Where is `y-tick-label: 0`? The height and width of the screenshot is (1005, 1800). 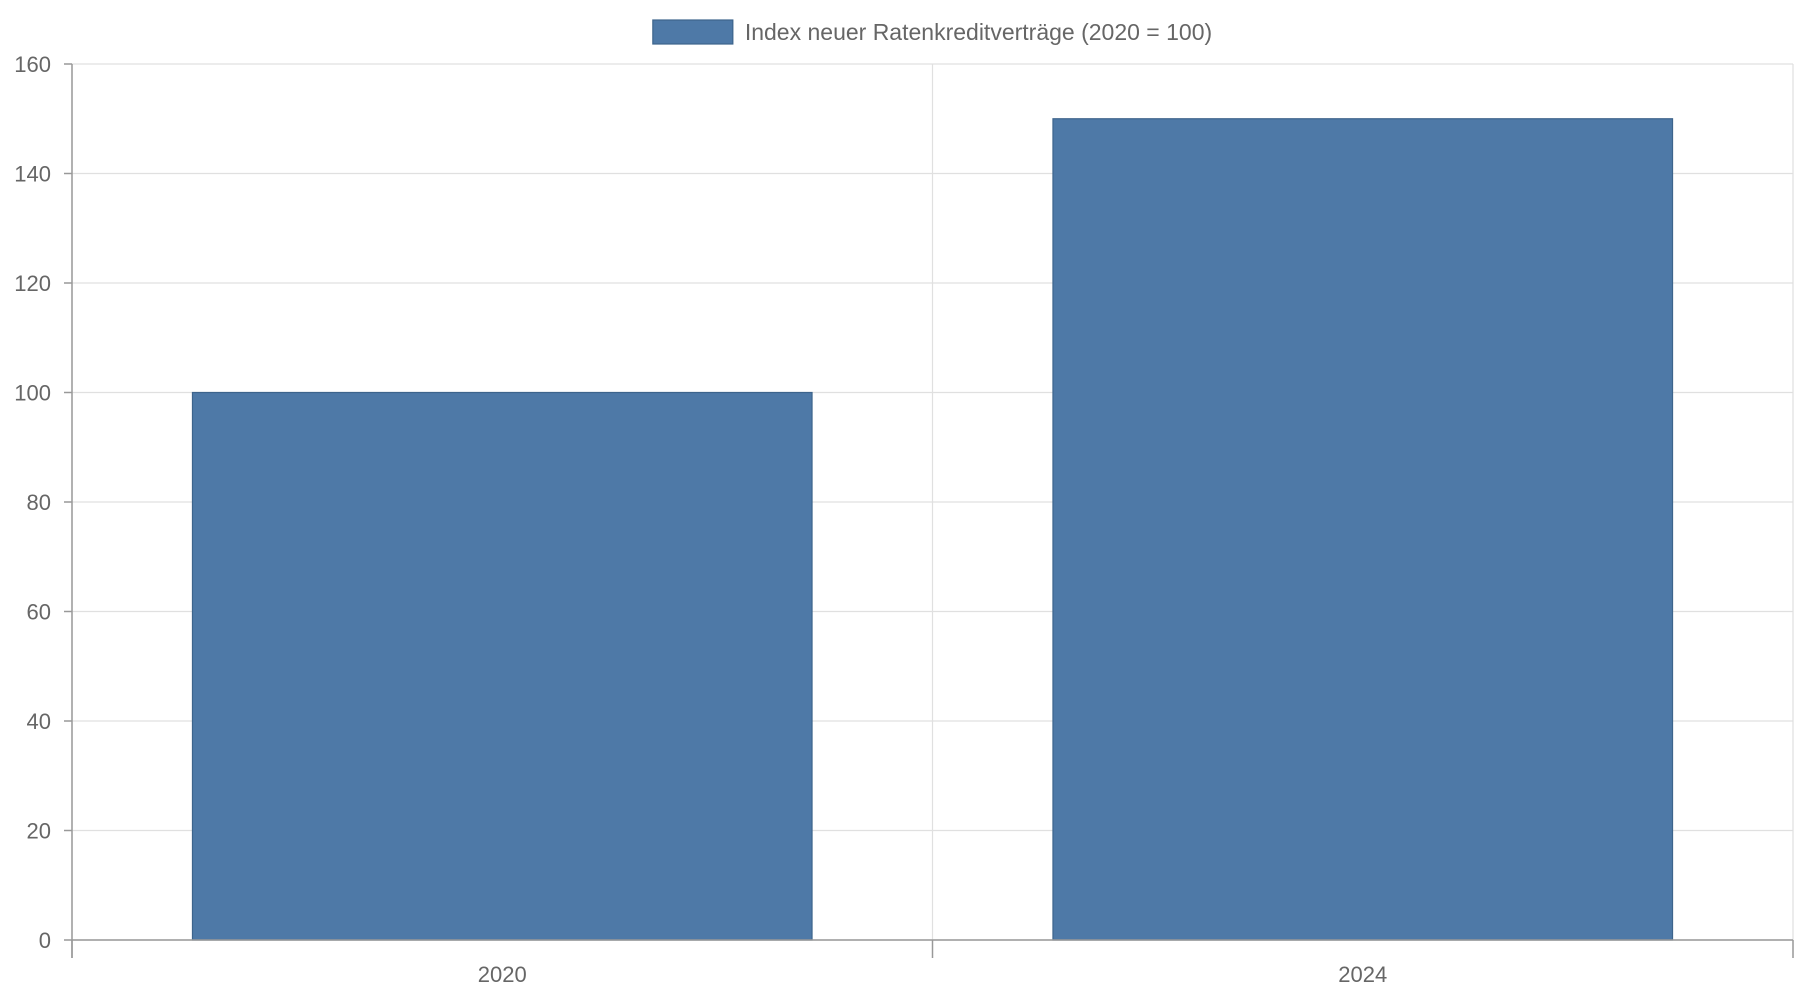 y-tick-label: 0 is located at coordinates (45, 940).